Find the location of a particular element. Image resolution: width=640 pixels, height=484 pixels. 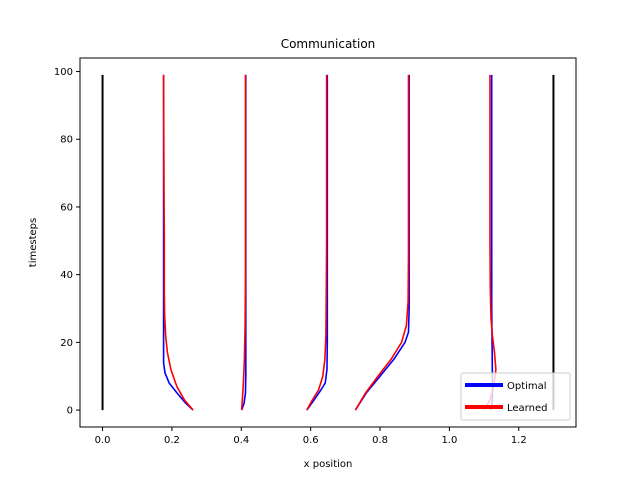

x-tick-label: 0.6 is located at coordinates (311, 440).